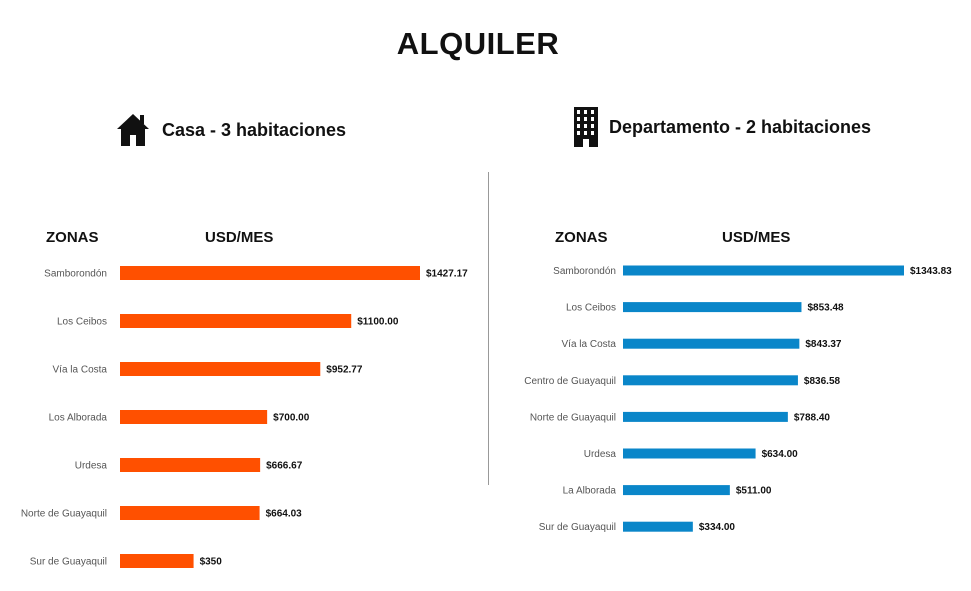  I want to click on depto-value-label: $843.37, so click(823, 344).